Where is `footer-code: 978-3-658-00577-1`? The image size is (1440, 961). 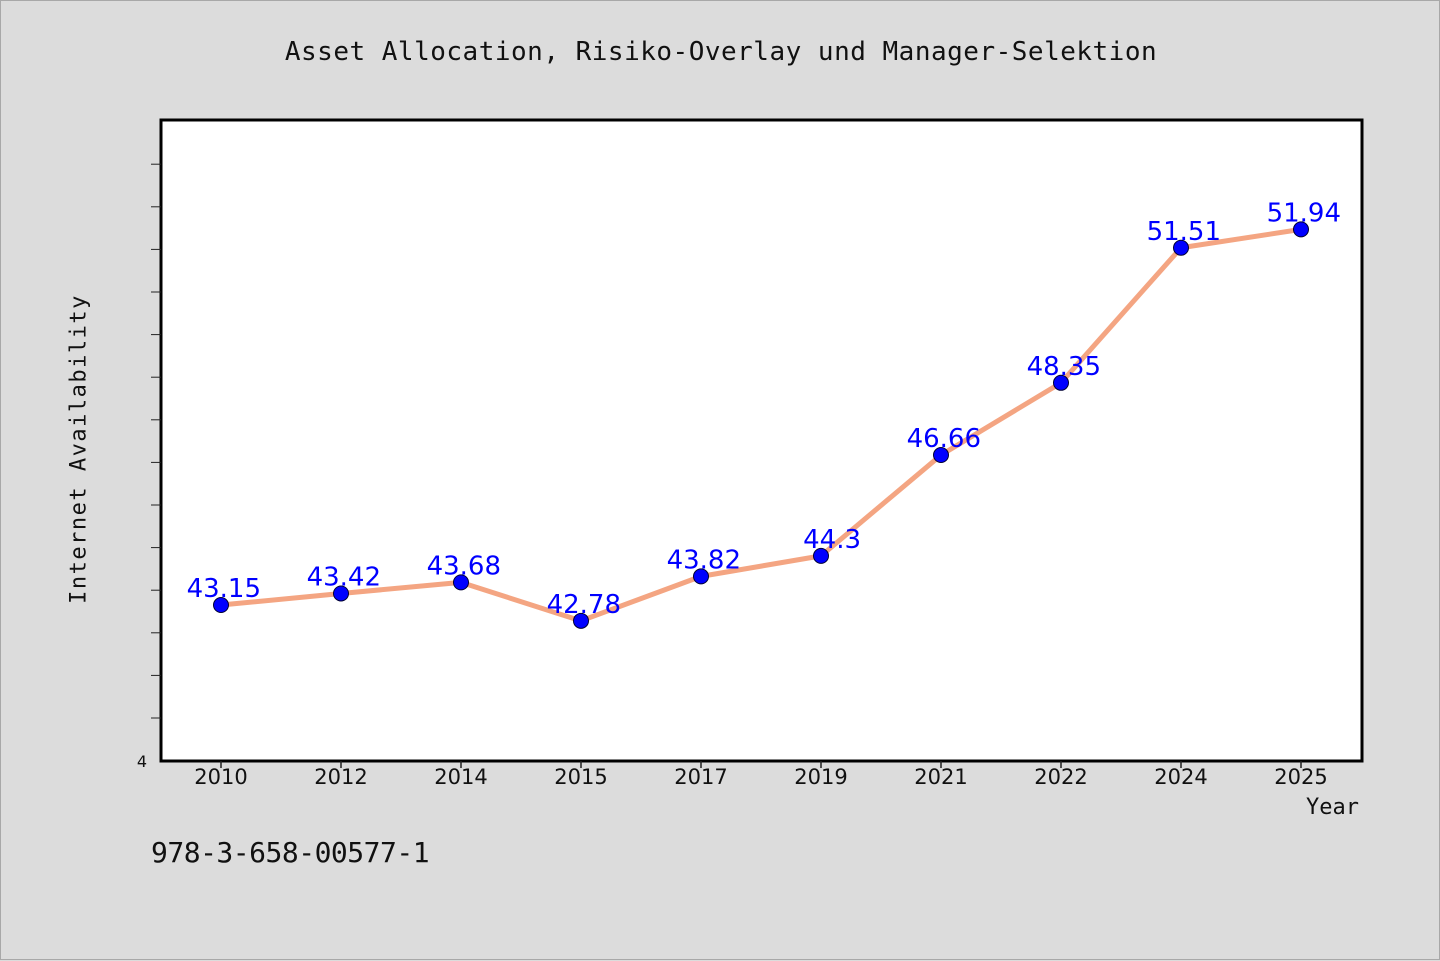
footer-code: 978-3-658-00577-1 is located at coordinates (290, 852).